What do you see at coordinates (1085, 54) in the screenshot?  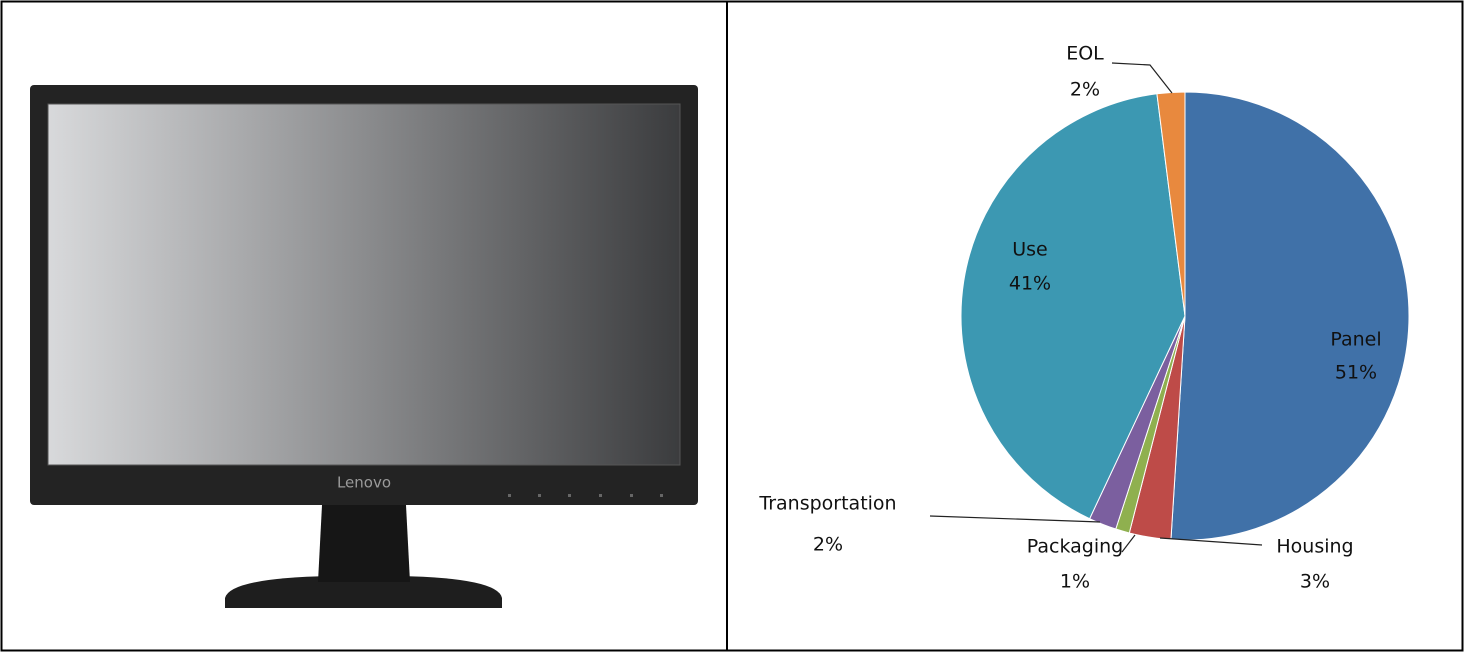 I see `slice-label: EOL` at bounding box center [1085, 54].